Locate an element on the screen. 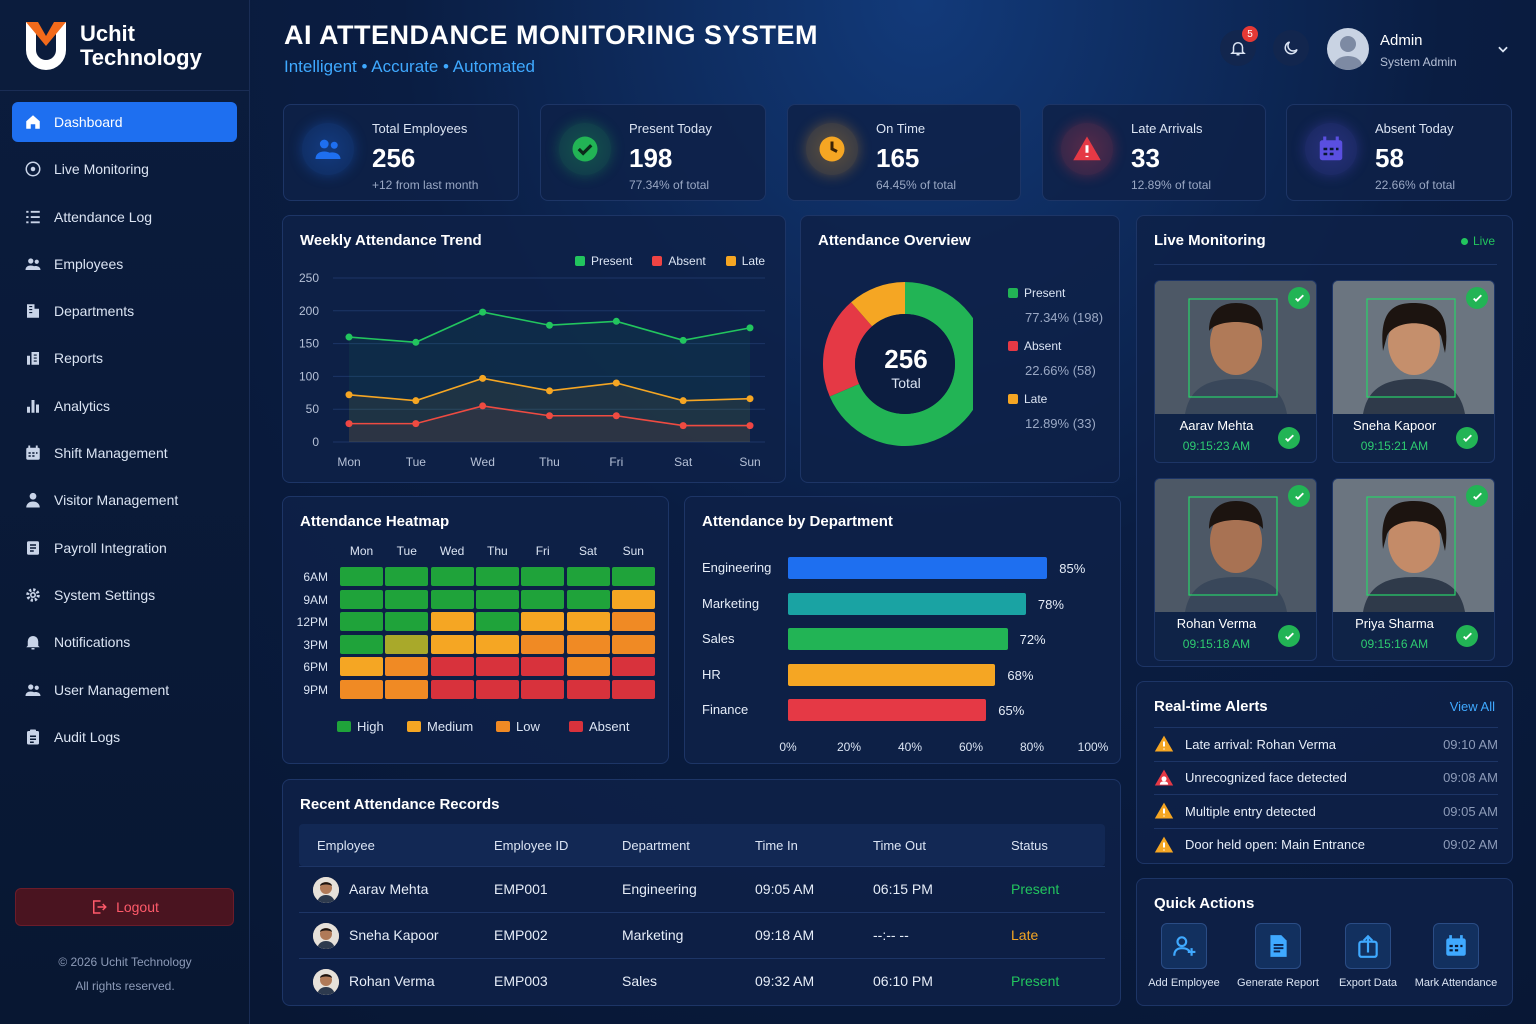  column-header: Department is located at coordinates (656, 845).